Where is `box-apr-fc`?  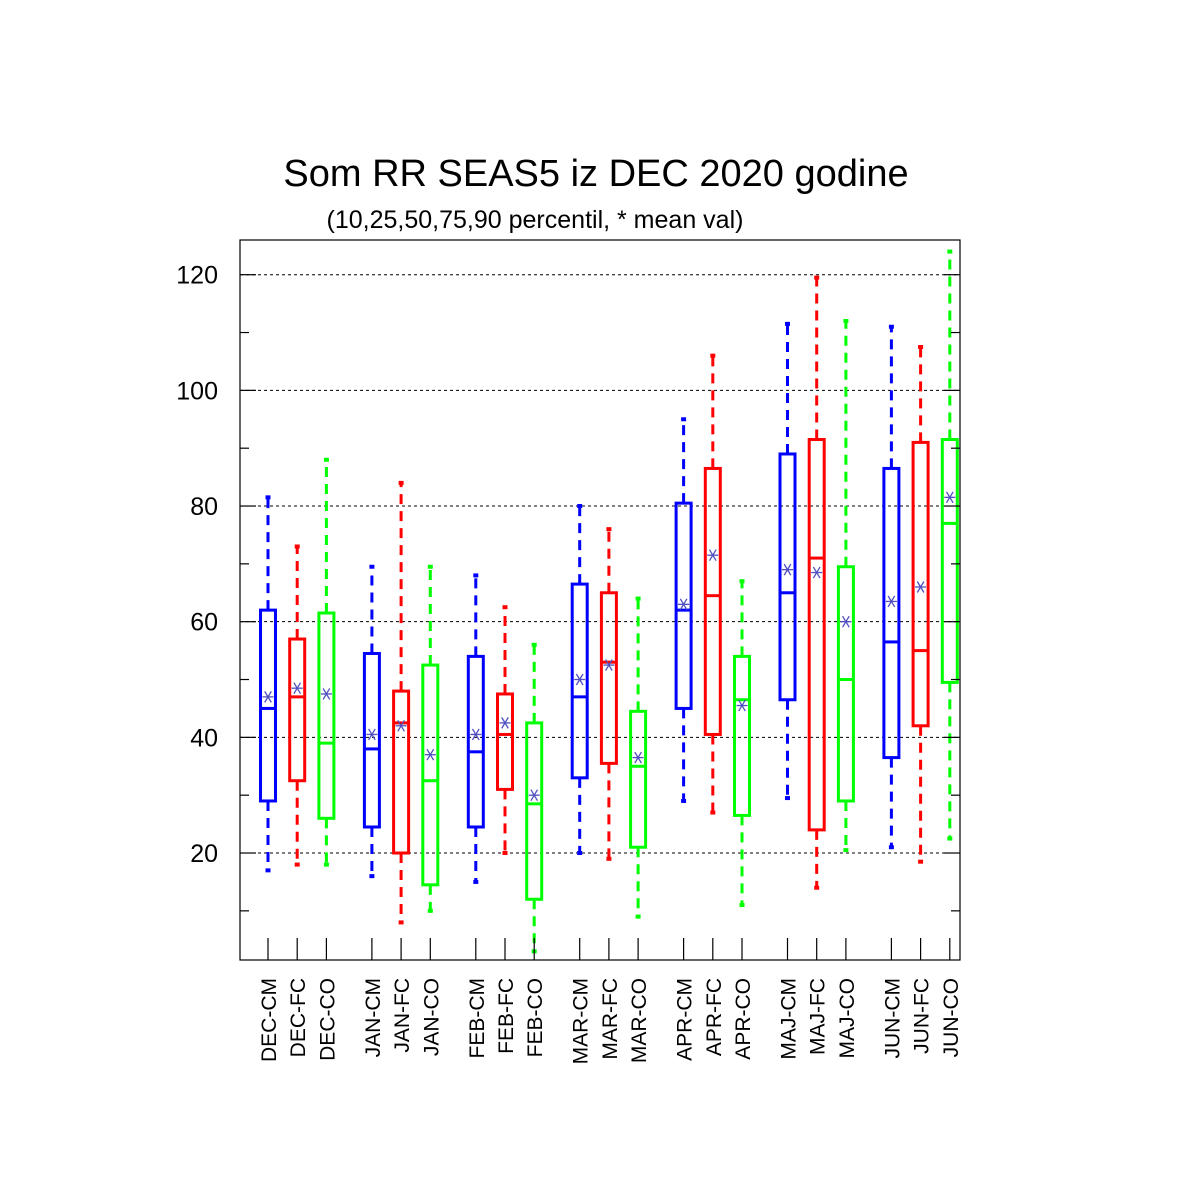 box-apr-fc is located at coordinates (712, 584).